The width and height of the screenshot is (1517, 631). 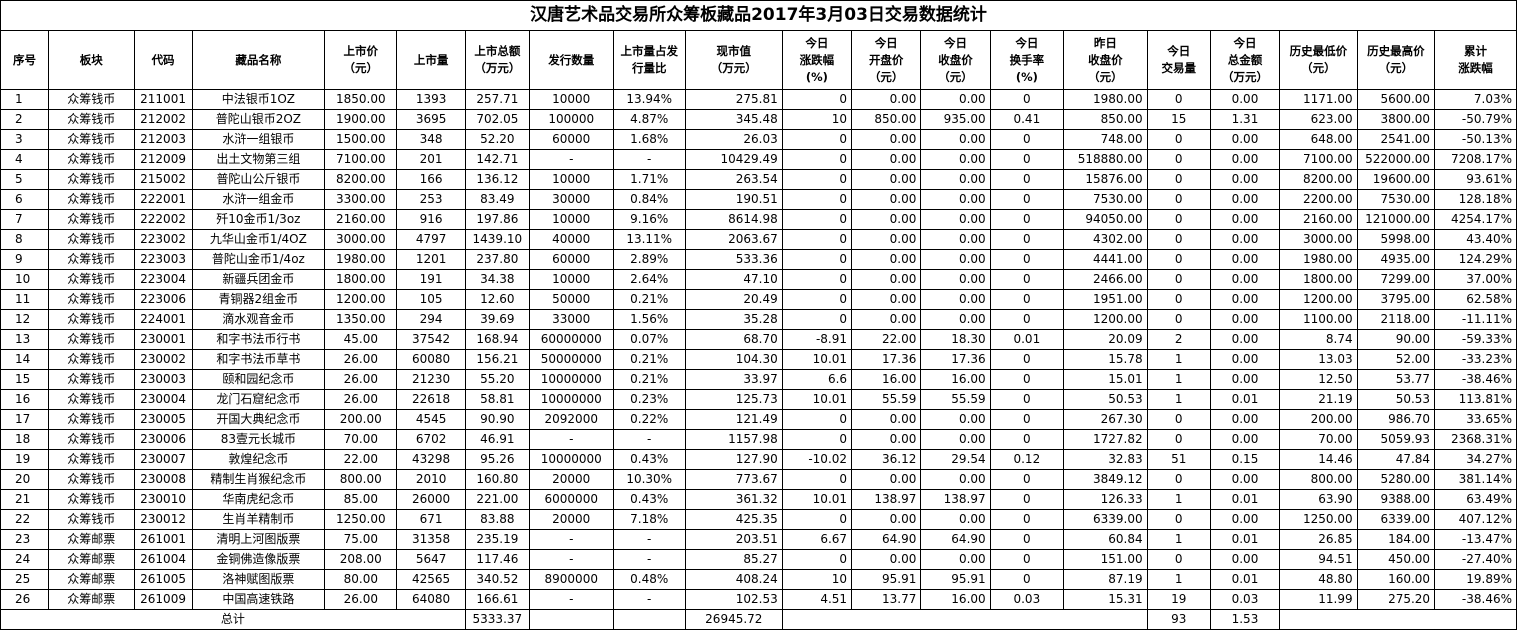 I want to click on table-cell: 1.68%, so click(x=649, y=139).